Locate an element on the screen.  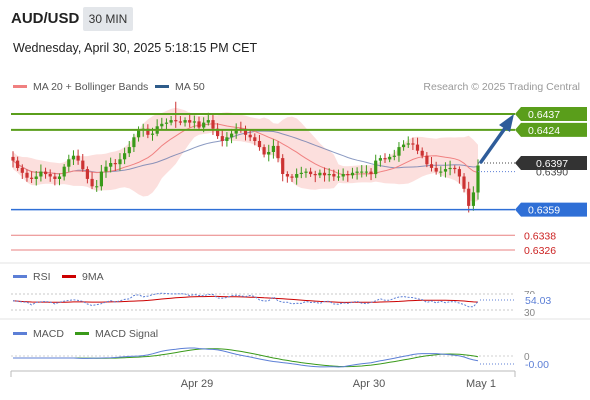
rsi-ma-legend-swatch is located at coordinates (69, 276).